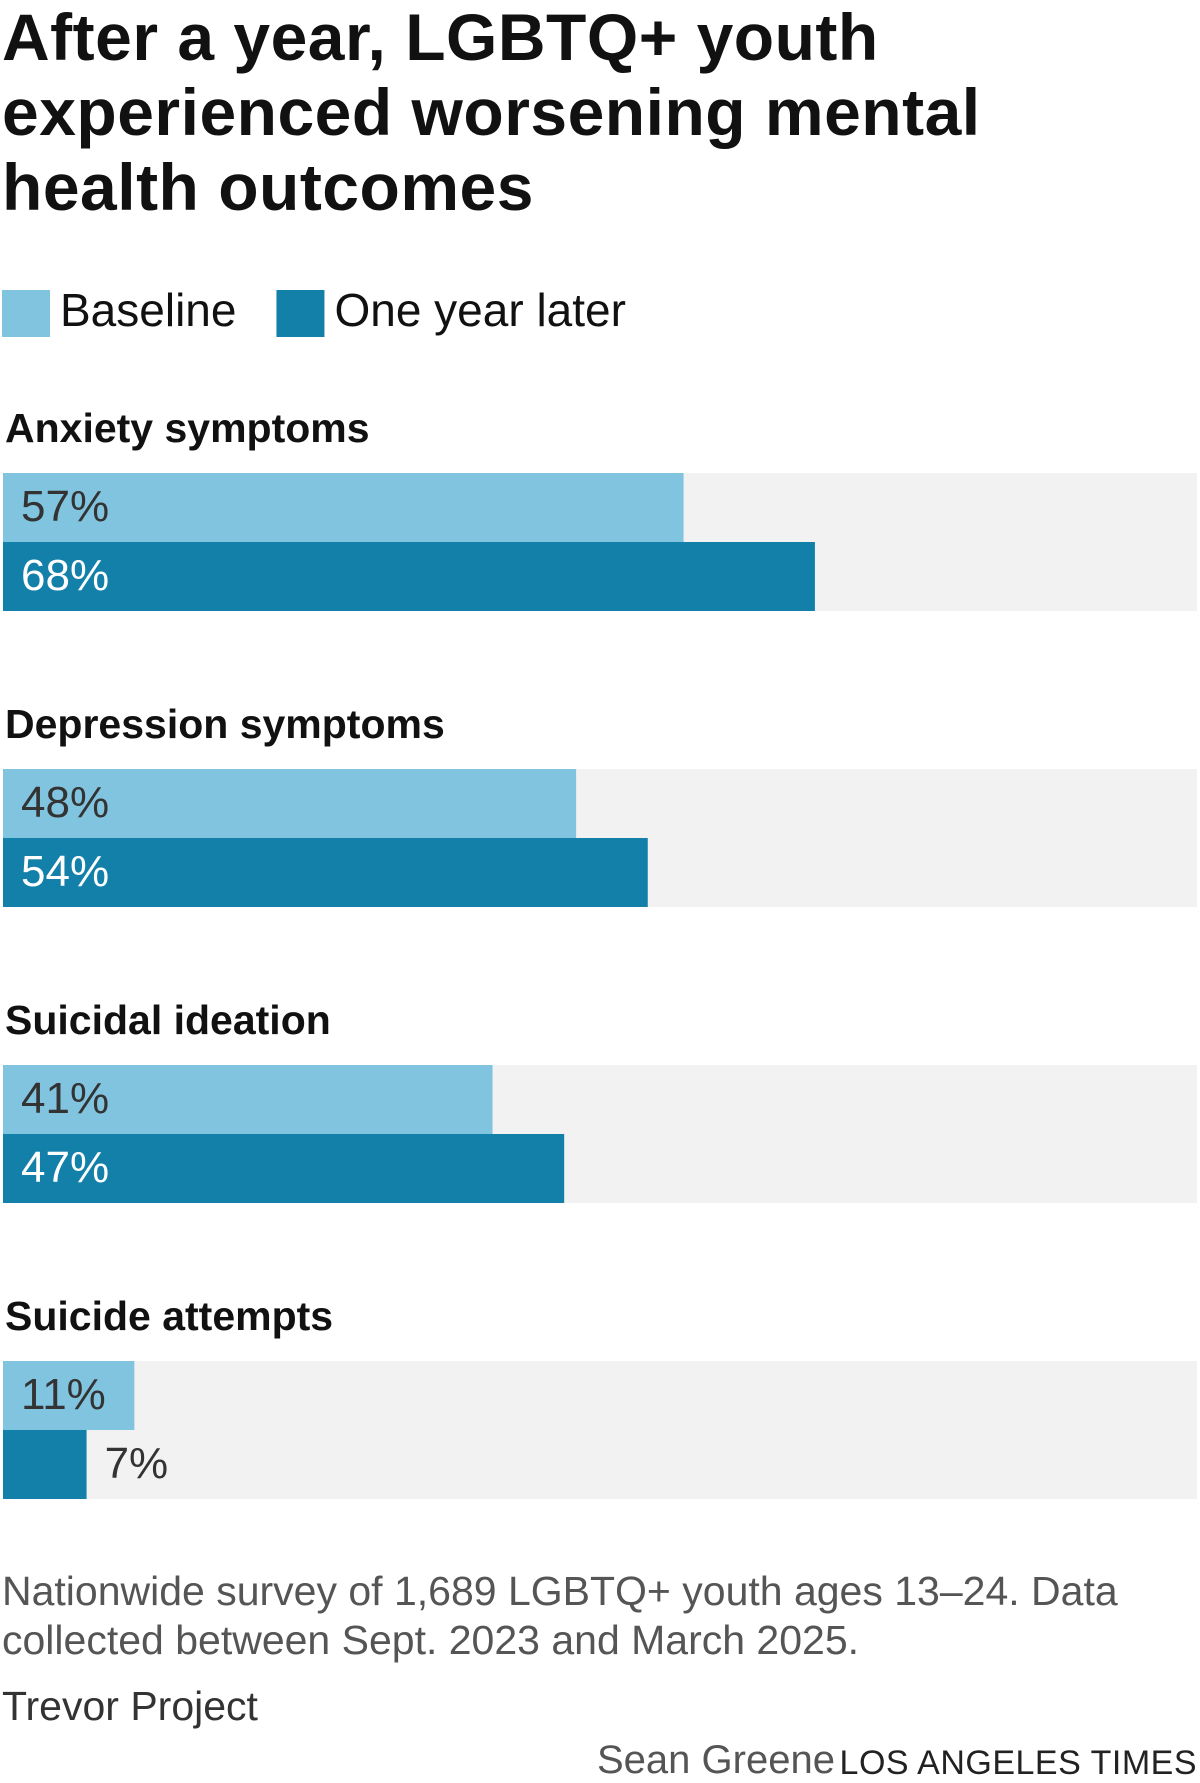 The image size is (1200, 1783). I want to click on value-label: 68%, so click(65, 575).